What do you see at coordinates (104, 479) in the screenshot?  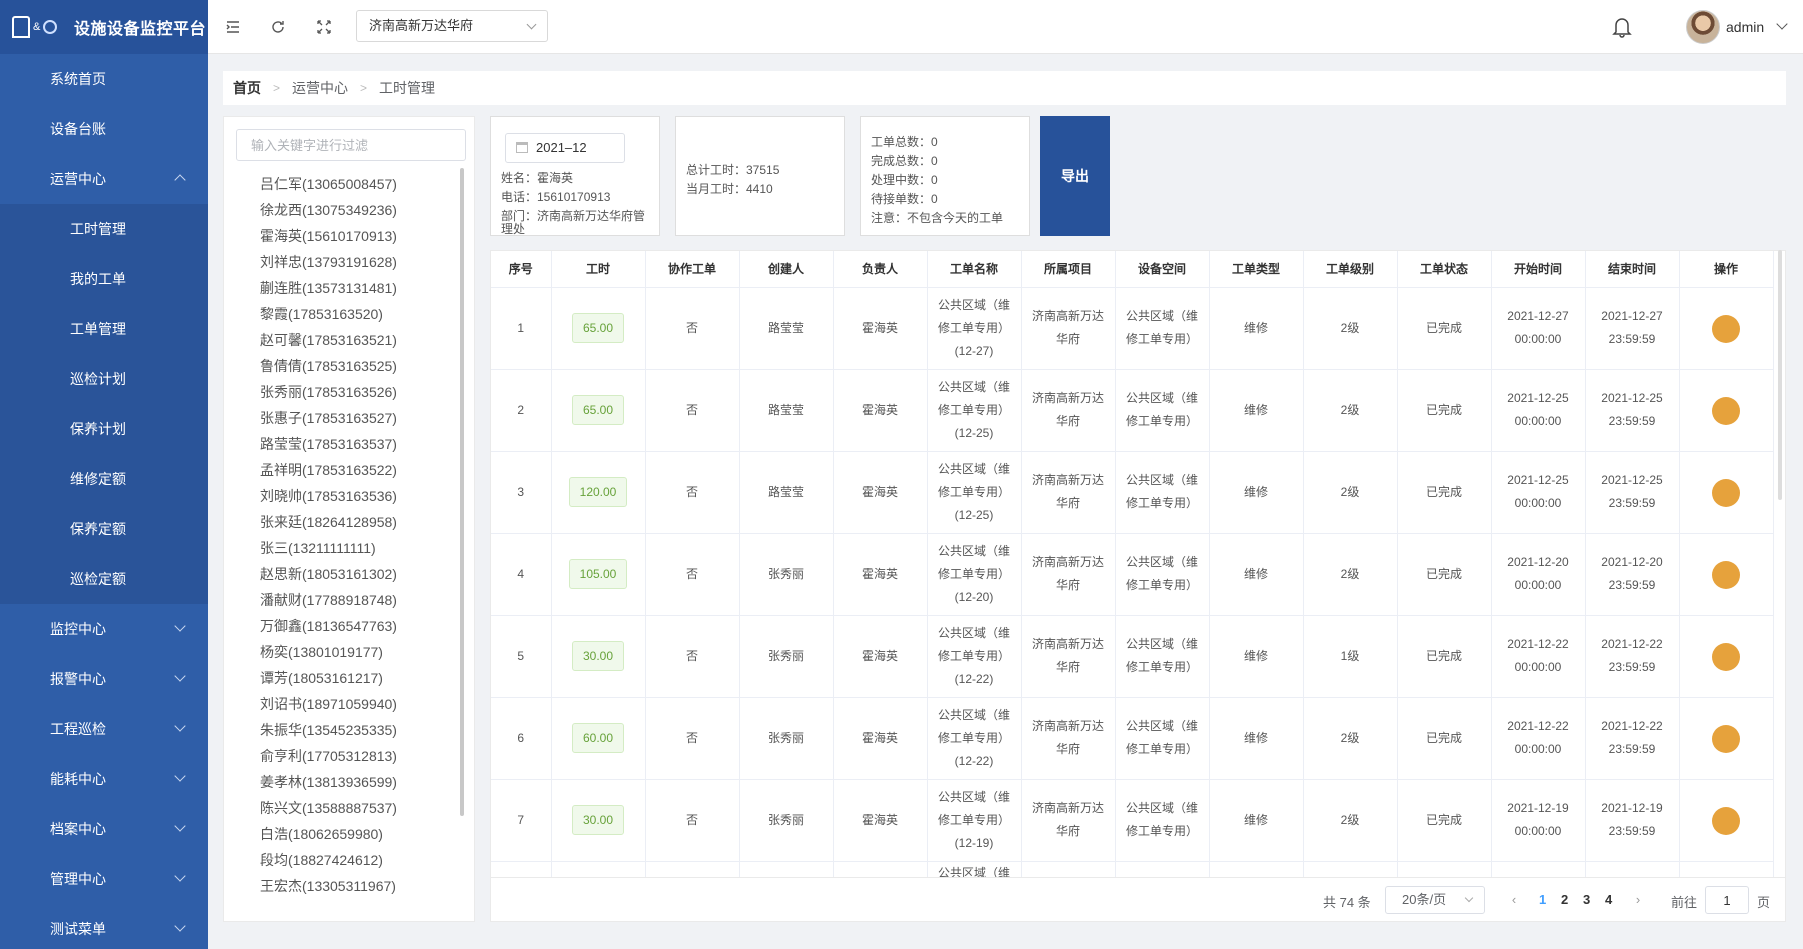 I see `sidebar-subitem-5: 维修定额` at bounding box center [104, 479].